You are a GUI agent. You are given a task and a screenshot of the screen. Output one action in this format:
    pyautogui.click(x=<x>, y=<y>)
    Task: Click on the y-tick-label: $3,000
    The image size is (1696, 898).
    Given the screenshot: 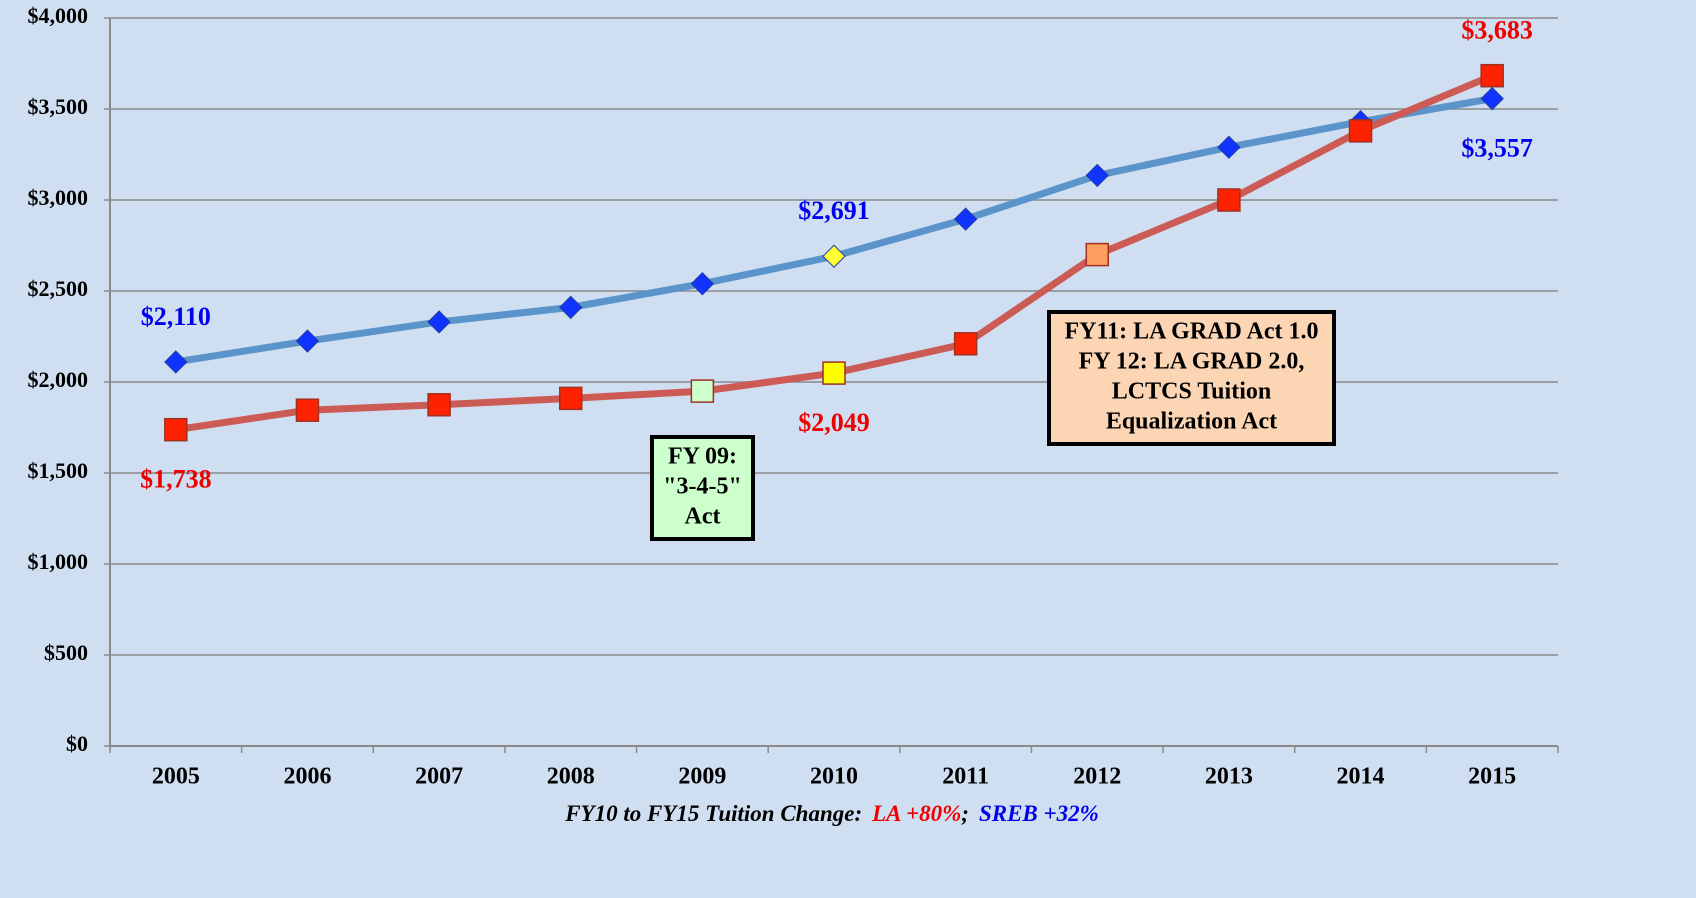 What is the action you would take?
    pyautogui.click(x=58, y=197)
    